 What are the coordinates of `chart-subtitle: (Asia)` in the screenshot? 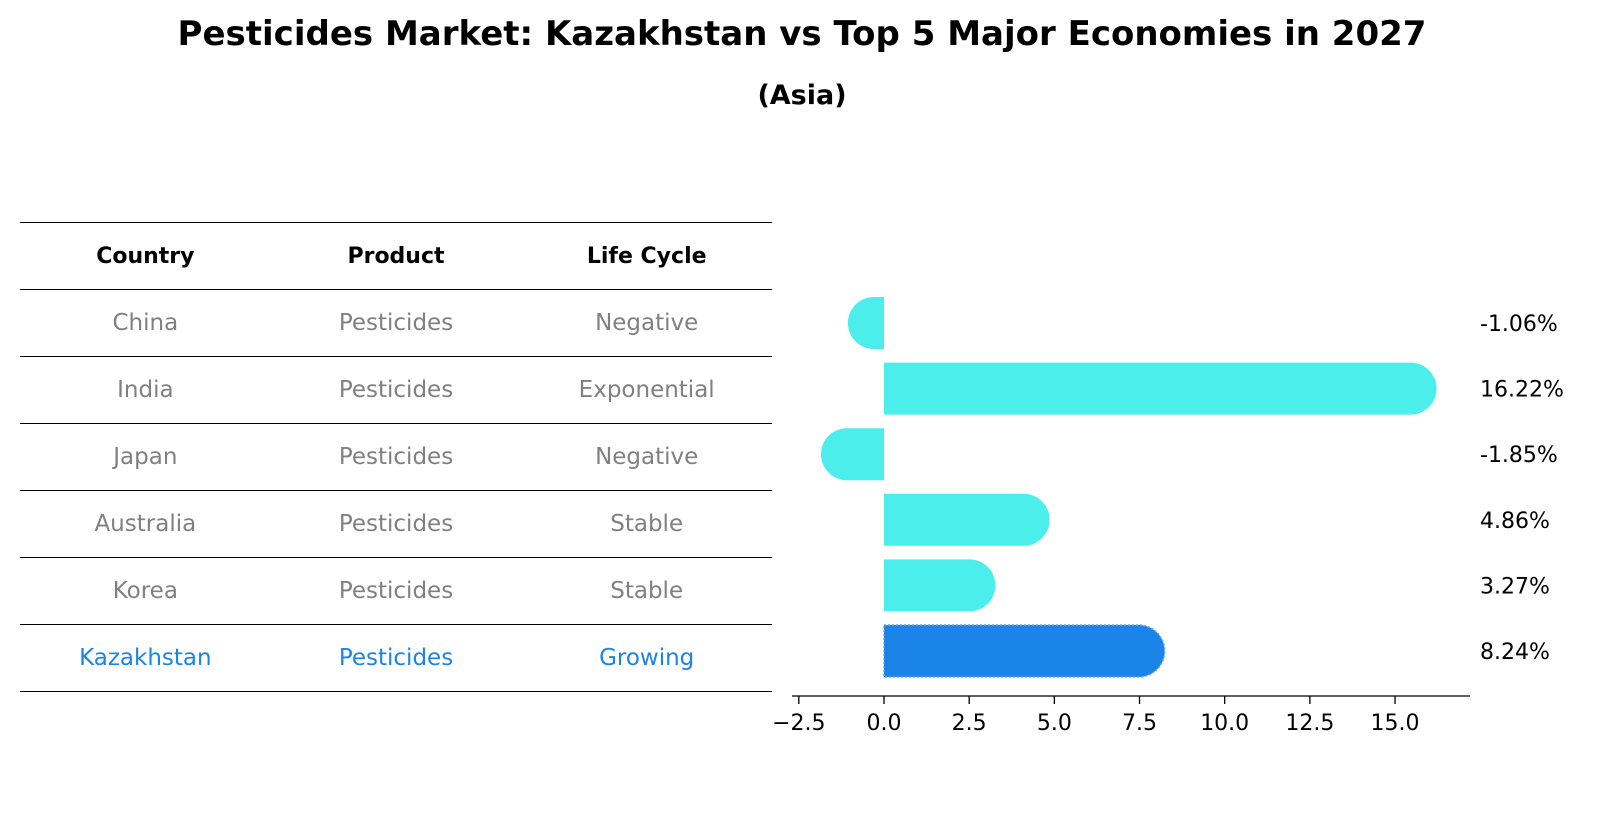 It's located at (802, 95).